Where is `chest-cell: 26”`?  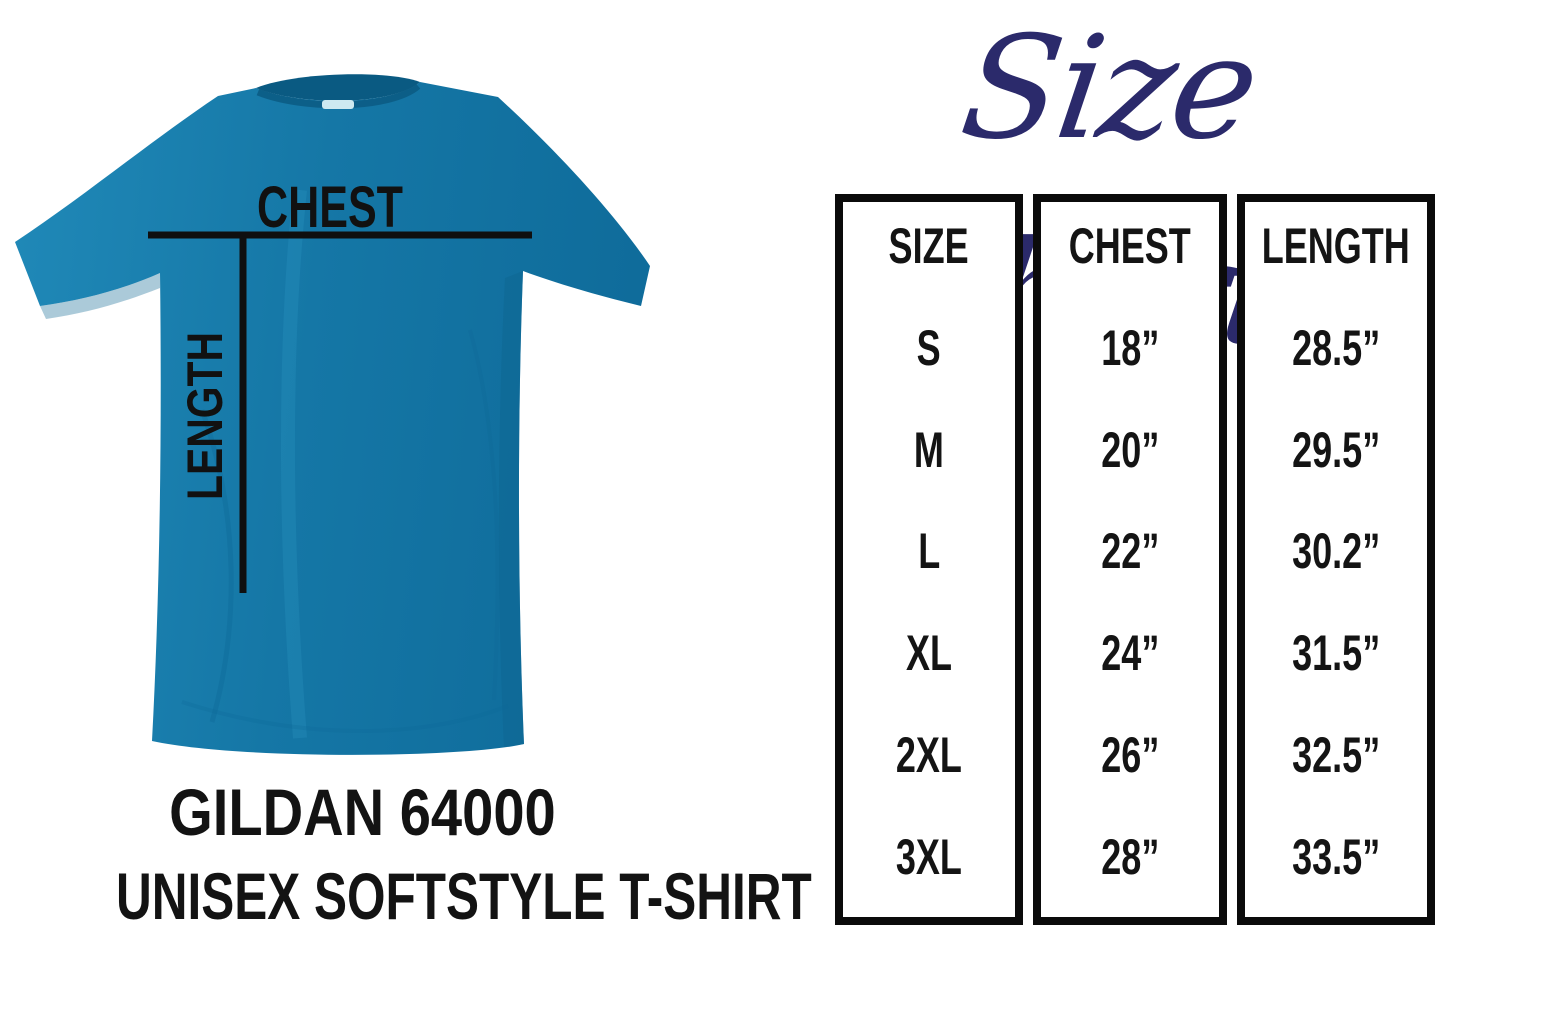
chest-cell: 26” is located at coordinates (1130, 755).